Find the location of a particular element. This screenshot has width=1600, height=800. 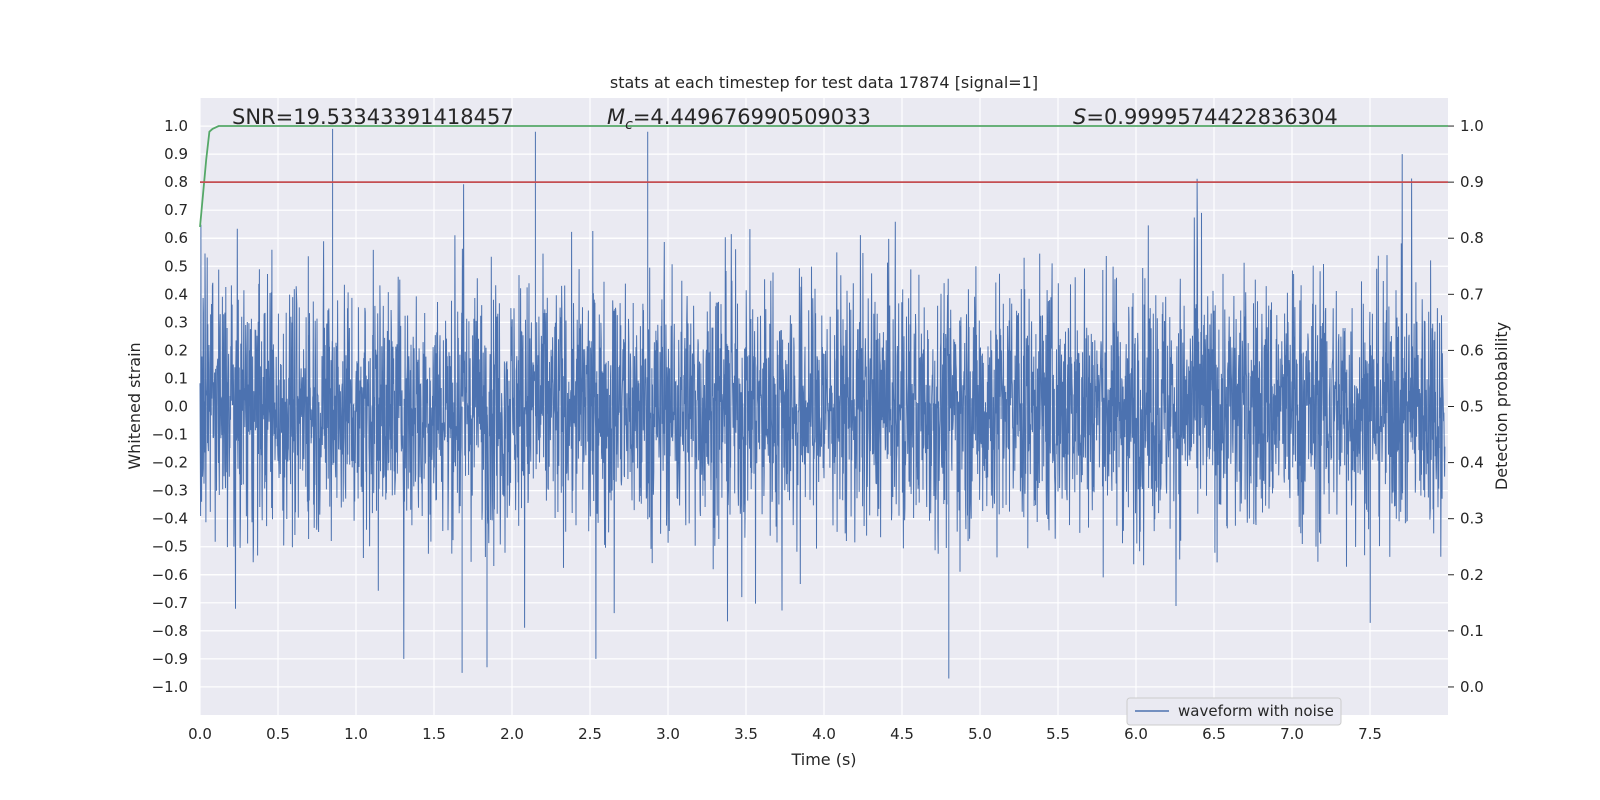

legend-label: waveform with noise is located at coordinates (1256, 711).